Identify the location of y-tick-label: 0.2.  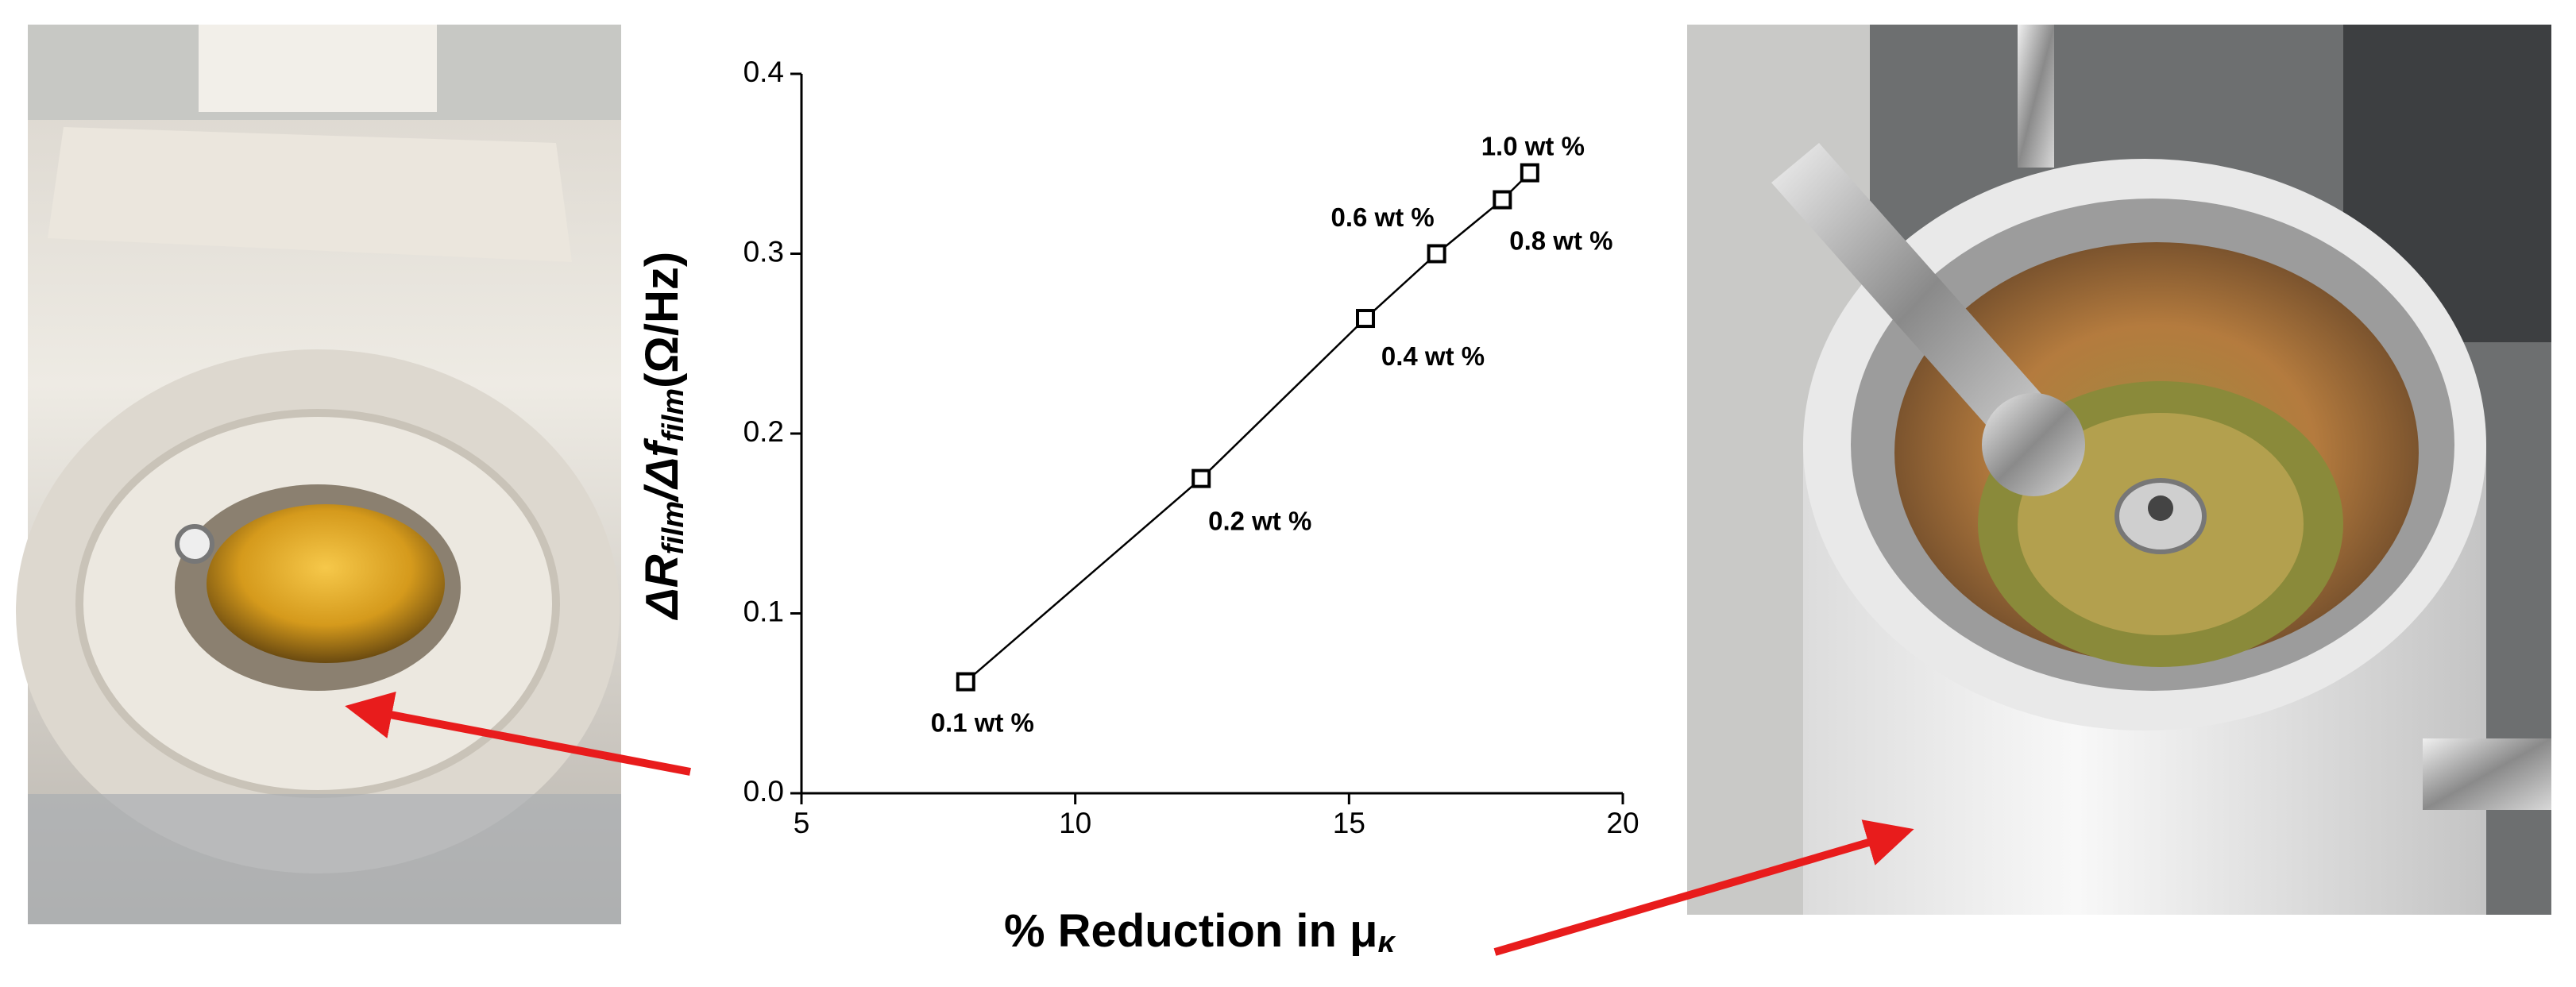
(763, 431).